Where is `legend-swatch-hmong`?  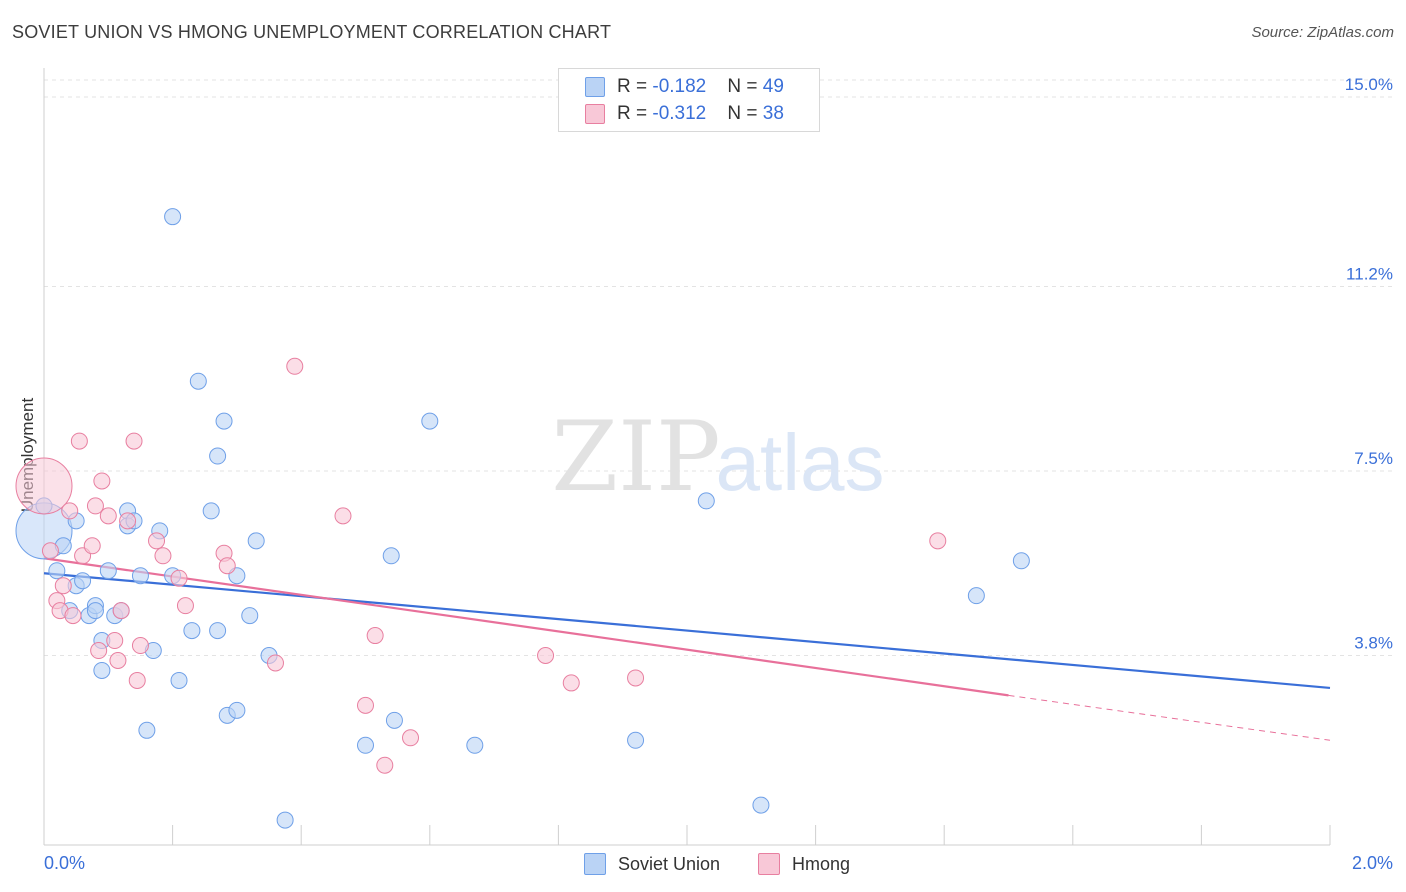
legend-swatch-hmong is located at coordinates (595, 113).